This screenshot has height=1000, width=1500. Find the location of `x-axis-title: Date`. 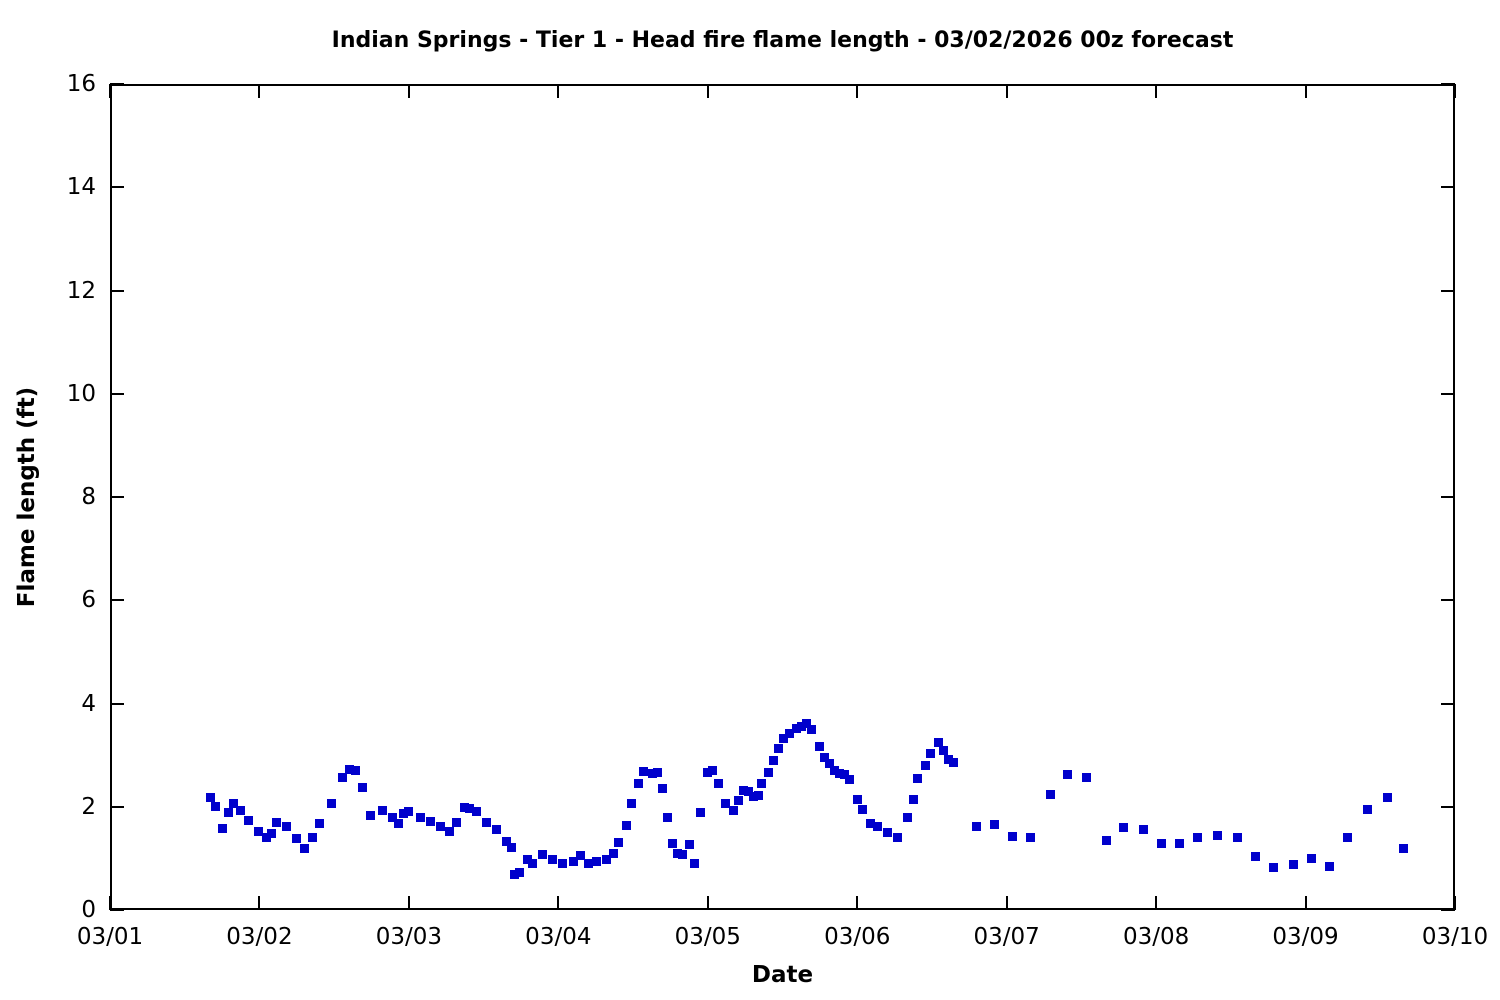

x-axis-title: Date is located at coordinates (782, 975).